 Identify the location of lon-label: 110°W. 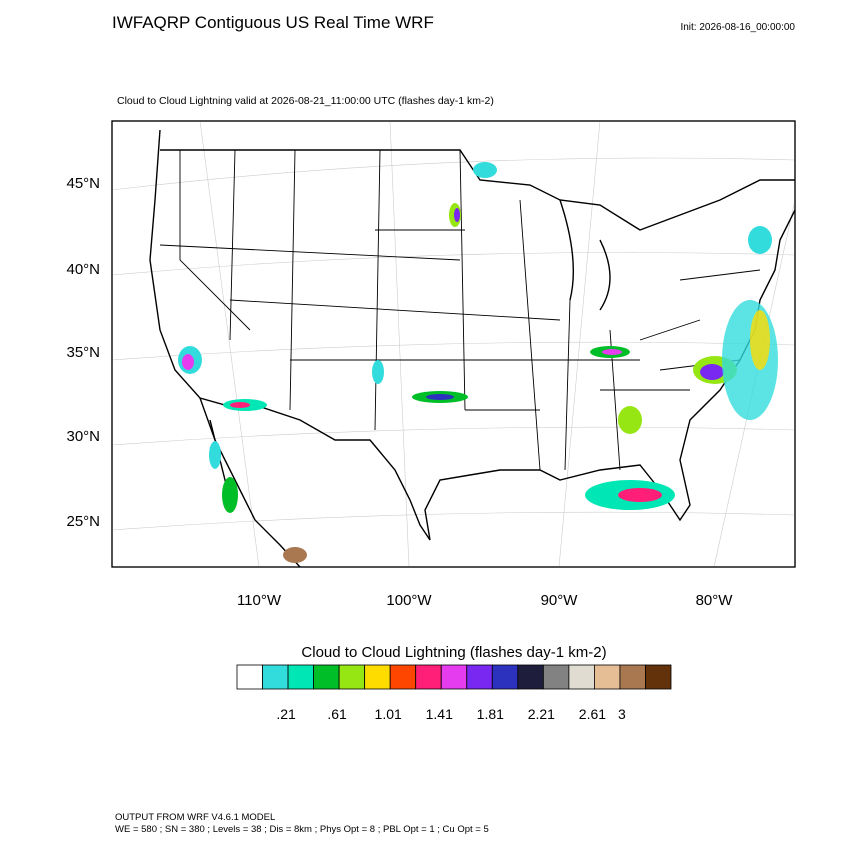
(259, 600).